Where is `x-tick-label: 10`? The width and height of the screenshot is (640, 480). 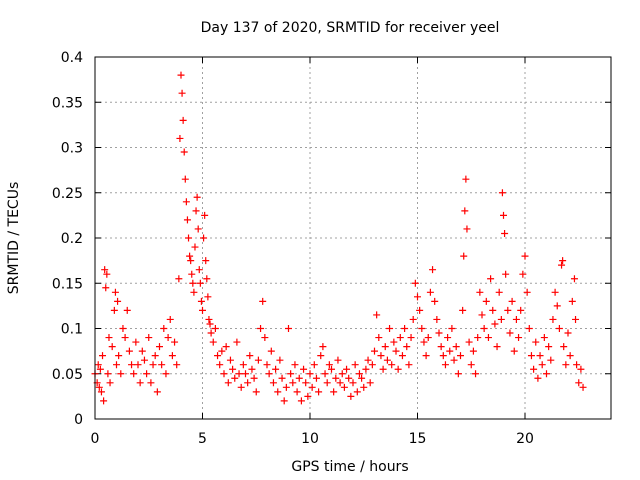 x-tick-label: 10 is located at coordinates (310, 439).